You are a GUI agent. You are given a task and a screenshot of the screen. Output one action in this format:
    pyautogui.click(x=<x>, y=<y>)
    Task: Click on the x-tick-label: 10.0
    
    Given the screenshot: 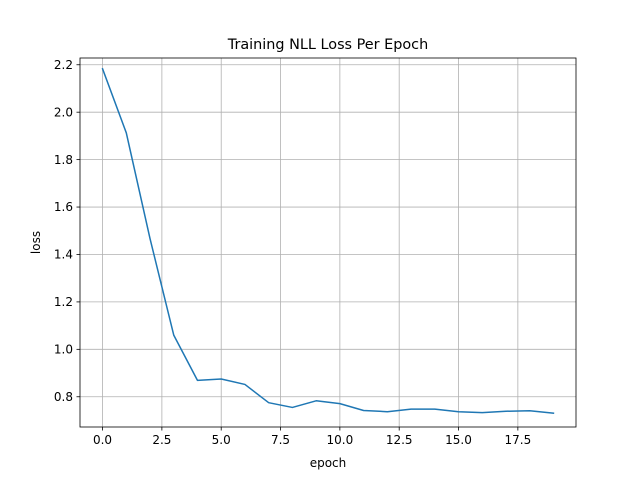 What is the action you would take?
    pyautogui.click(x=340, y=440)
    